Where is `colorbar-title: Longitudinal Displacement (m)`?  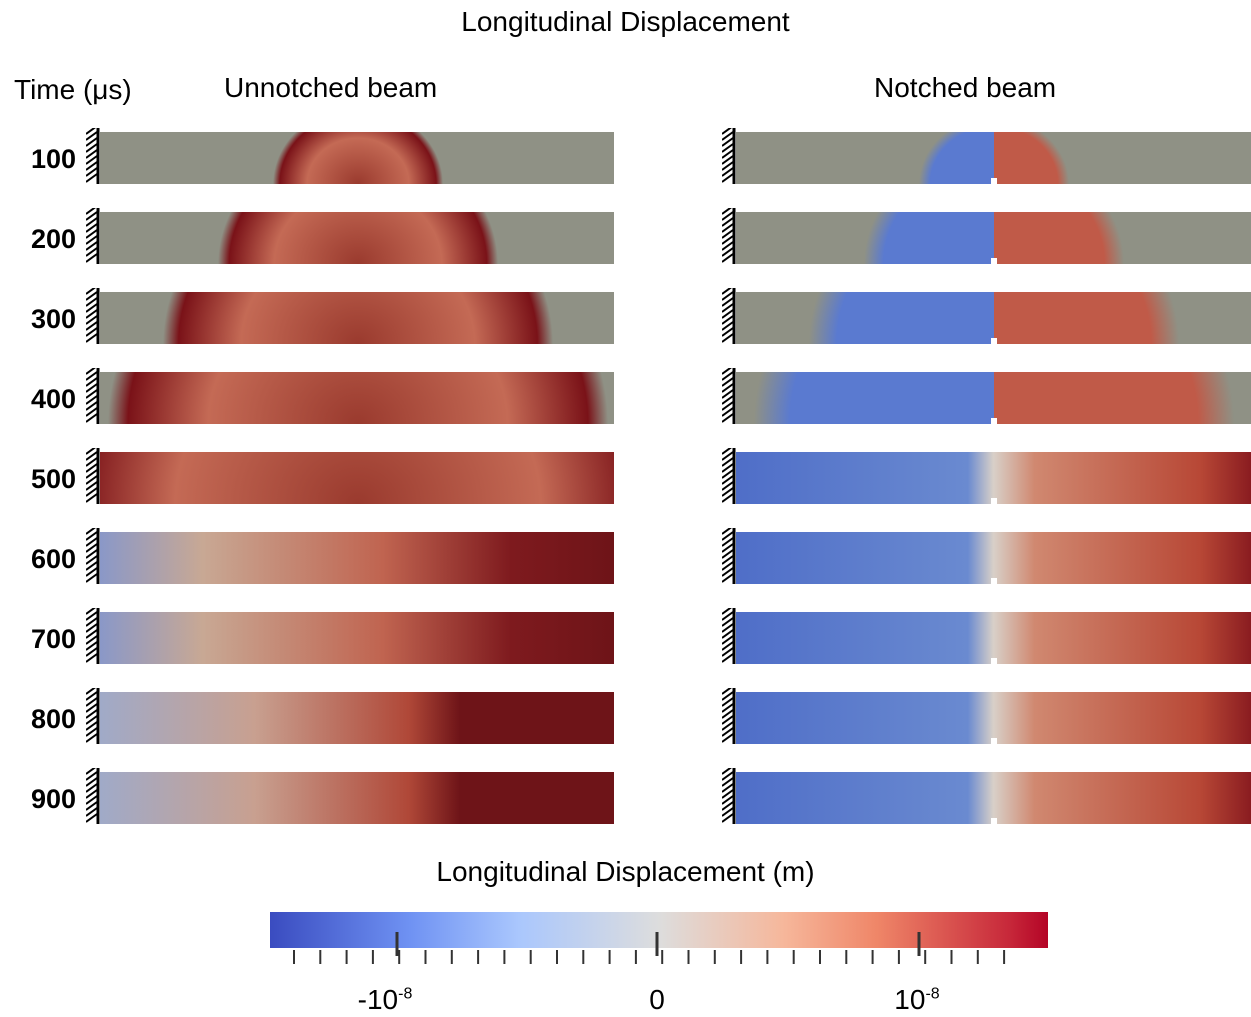 colorbar-title: Longitudinal Displacement (m) is located at coordinates (625, 871).